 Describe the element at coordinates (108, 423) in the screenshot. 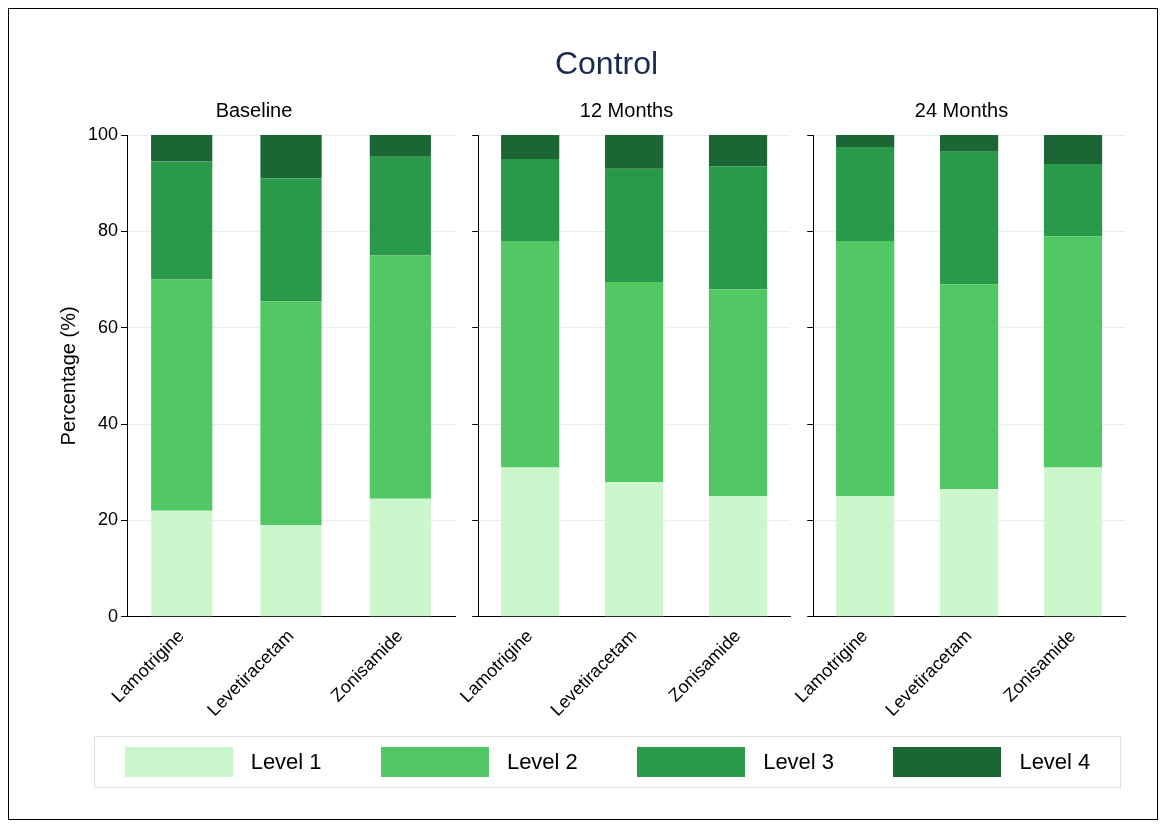

I see `y-tick-label: 40` at that location.